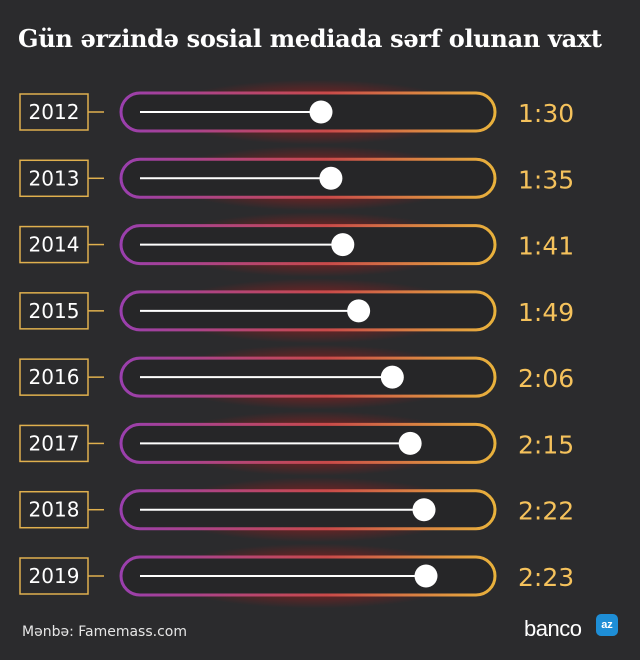 Image resolution: width=640 pixels, height=660 pixels. I want to click on value-label: 2:15, so click(546, 444).